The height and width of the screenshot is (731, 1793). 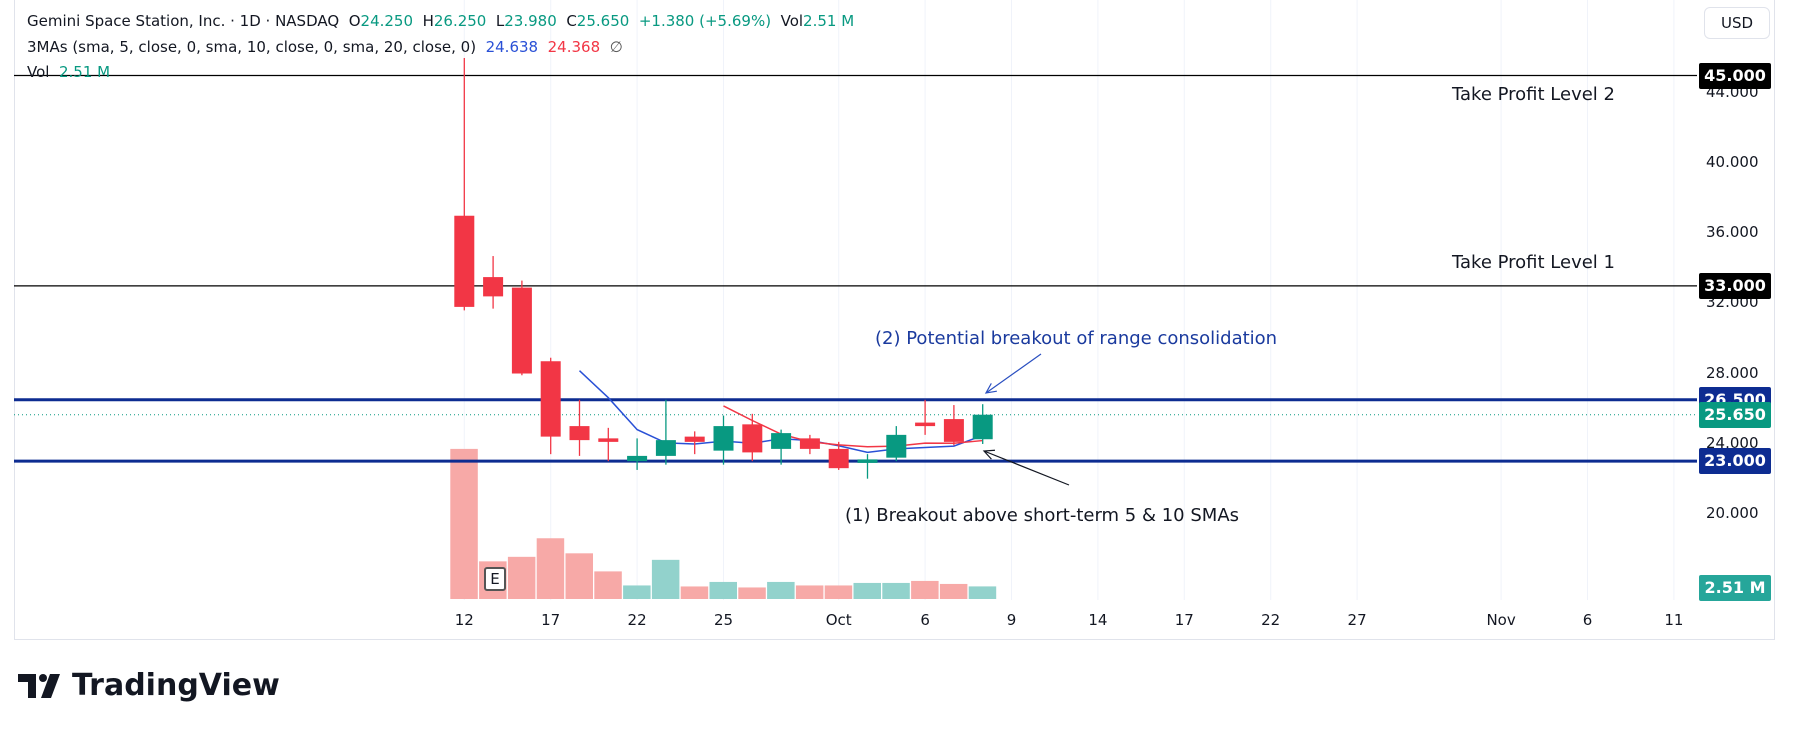 I want to click on low-label: L, so click(x=500, y=21).